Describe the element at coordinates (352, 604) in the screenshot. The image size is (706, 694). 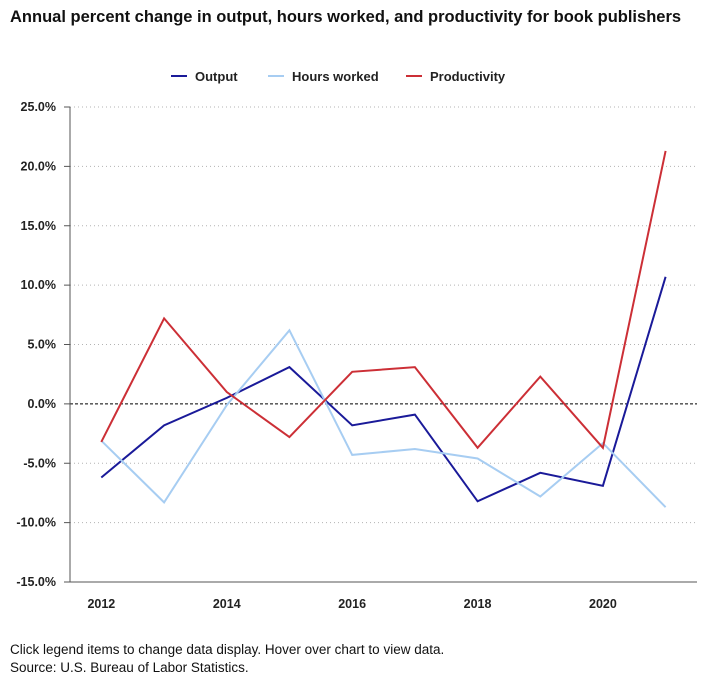
I see `x-tick-label: 2016` at that location.